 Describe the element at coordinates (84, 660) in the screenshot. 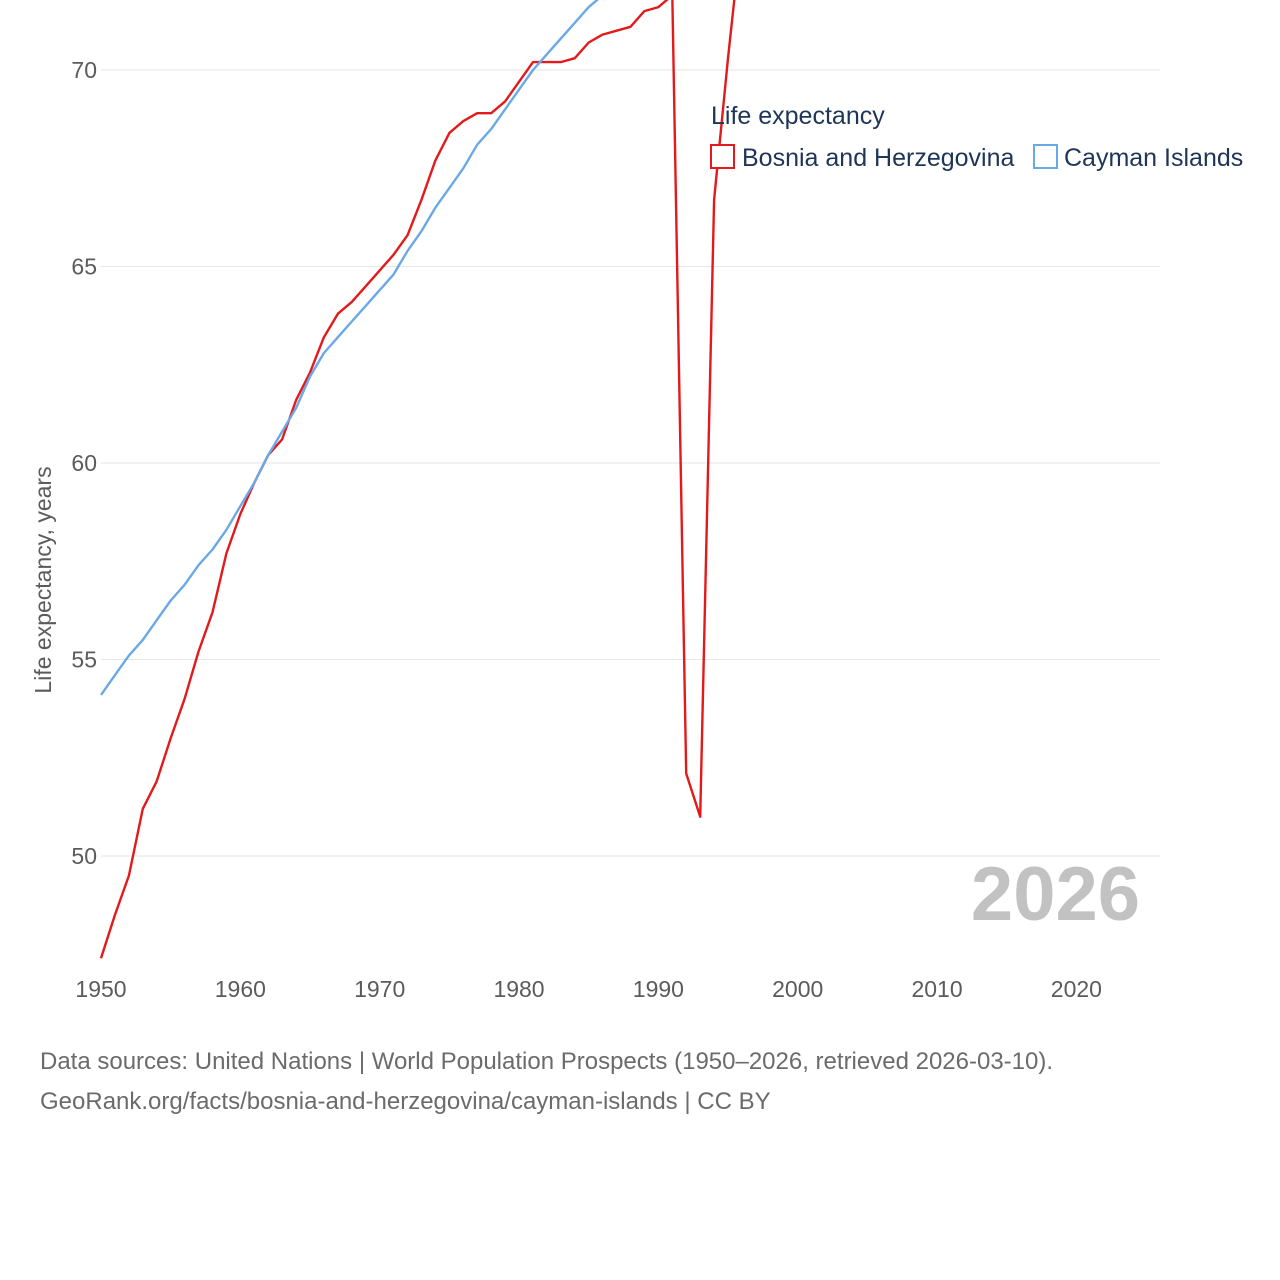

I see `y-tick-label: 55` at that location.